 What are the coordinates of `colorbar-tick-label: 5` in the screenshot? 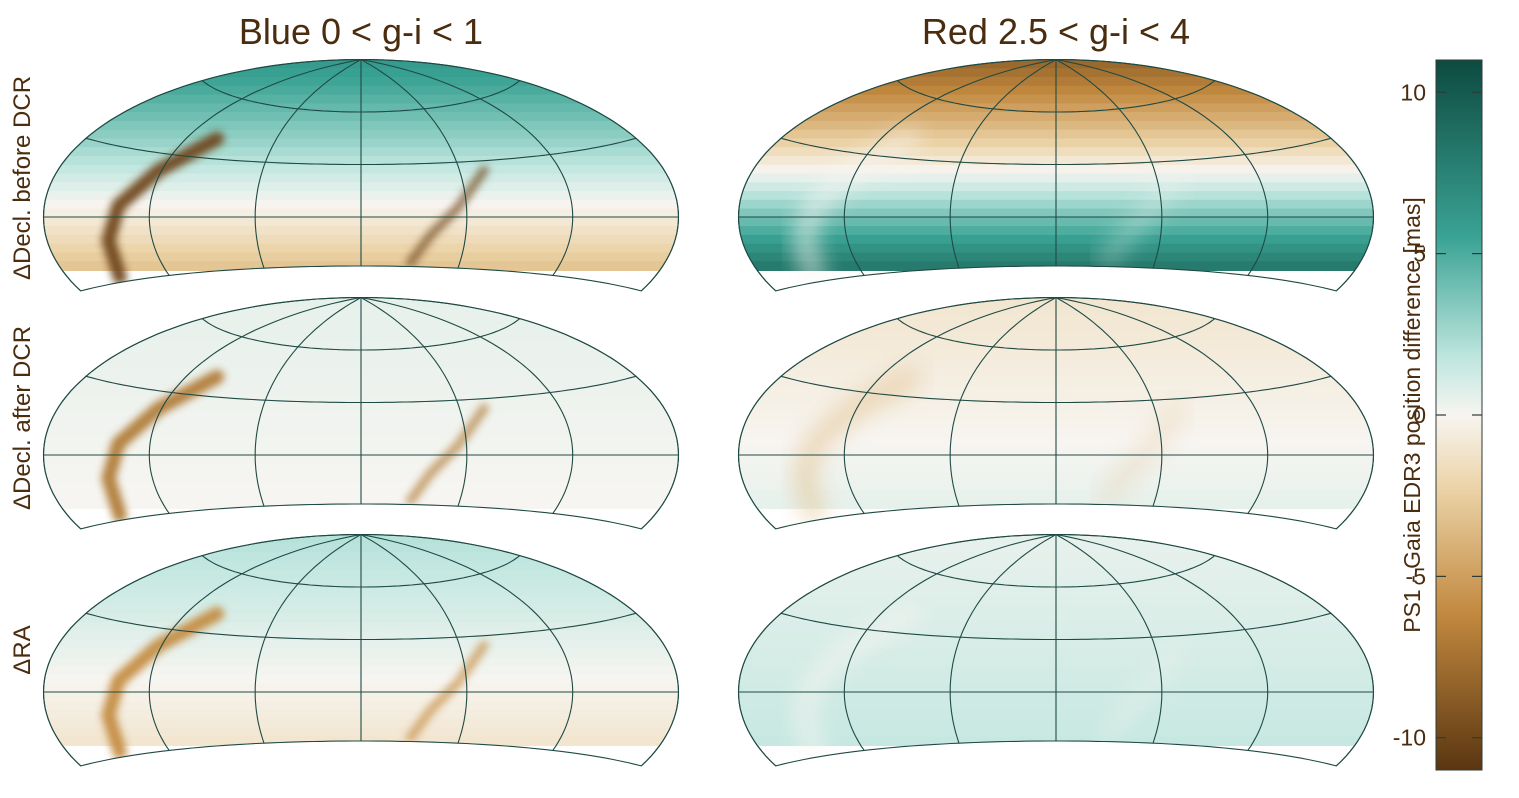 It's located at (1419, 254).